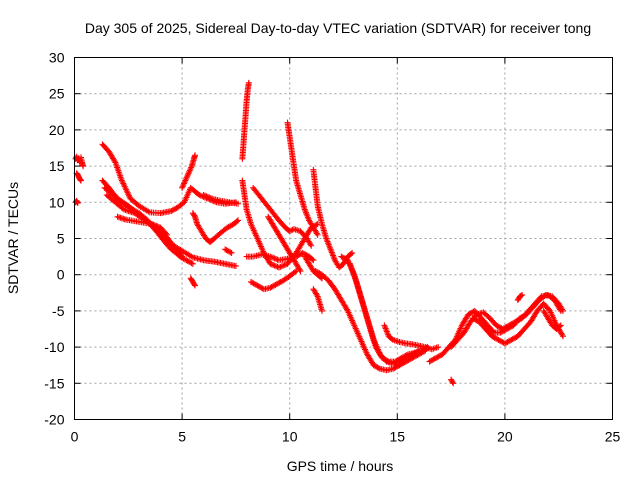 This screenshot has width=640, height=480. I want to click on y-tick-label: 10, so click(57, 202).